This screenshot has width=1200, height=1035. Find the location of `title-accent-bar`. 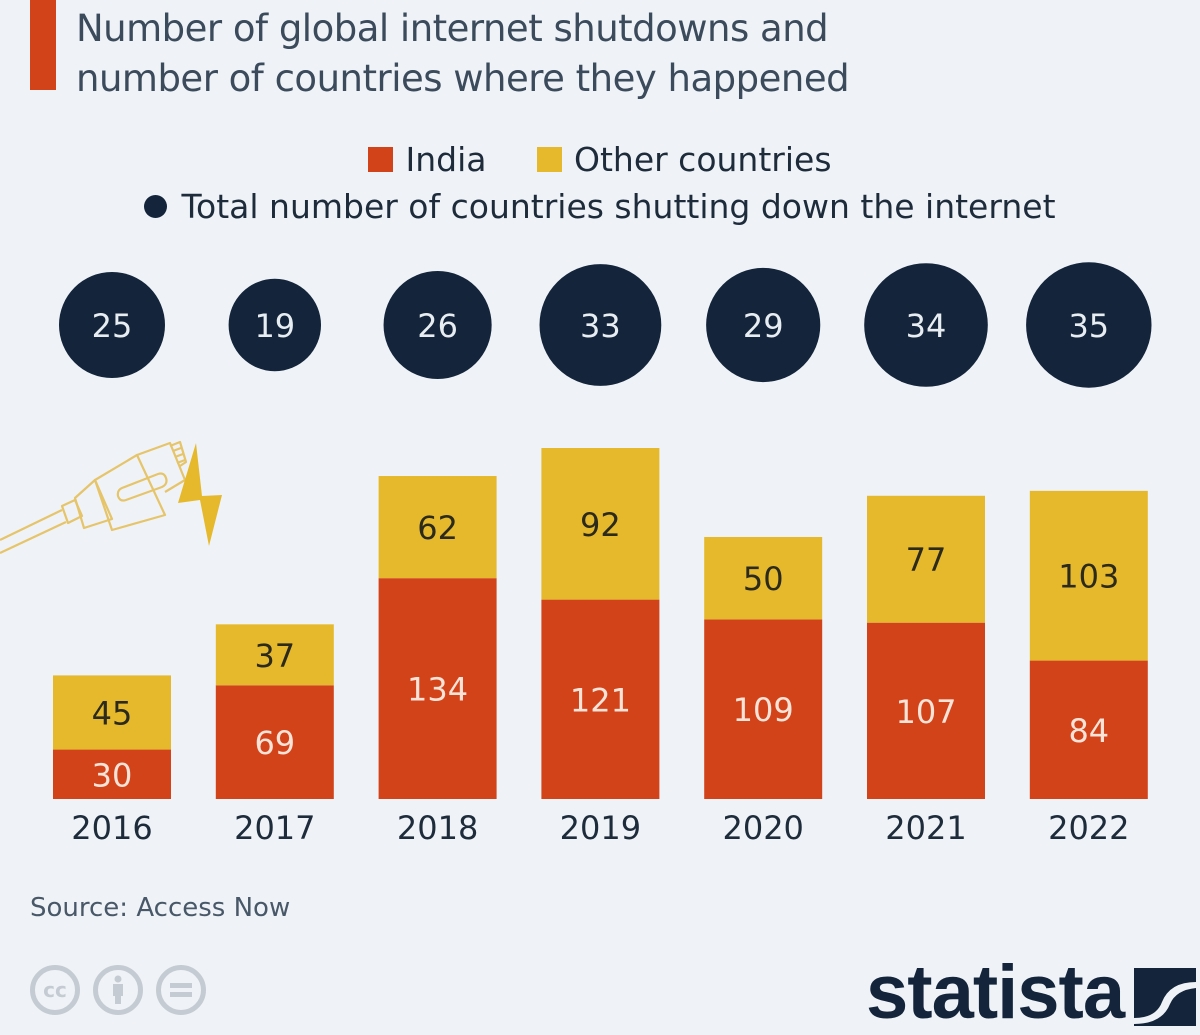

title-accent-bar is located at coordinates (43, 45).